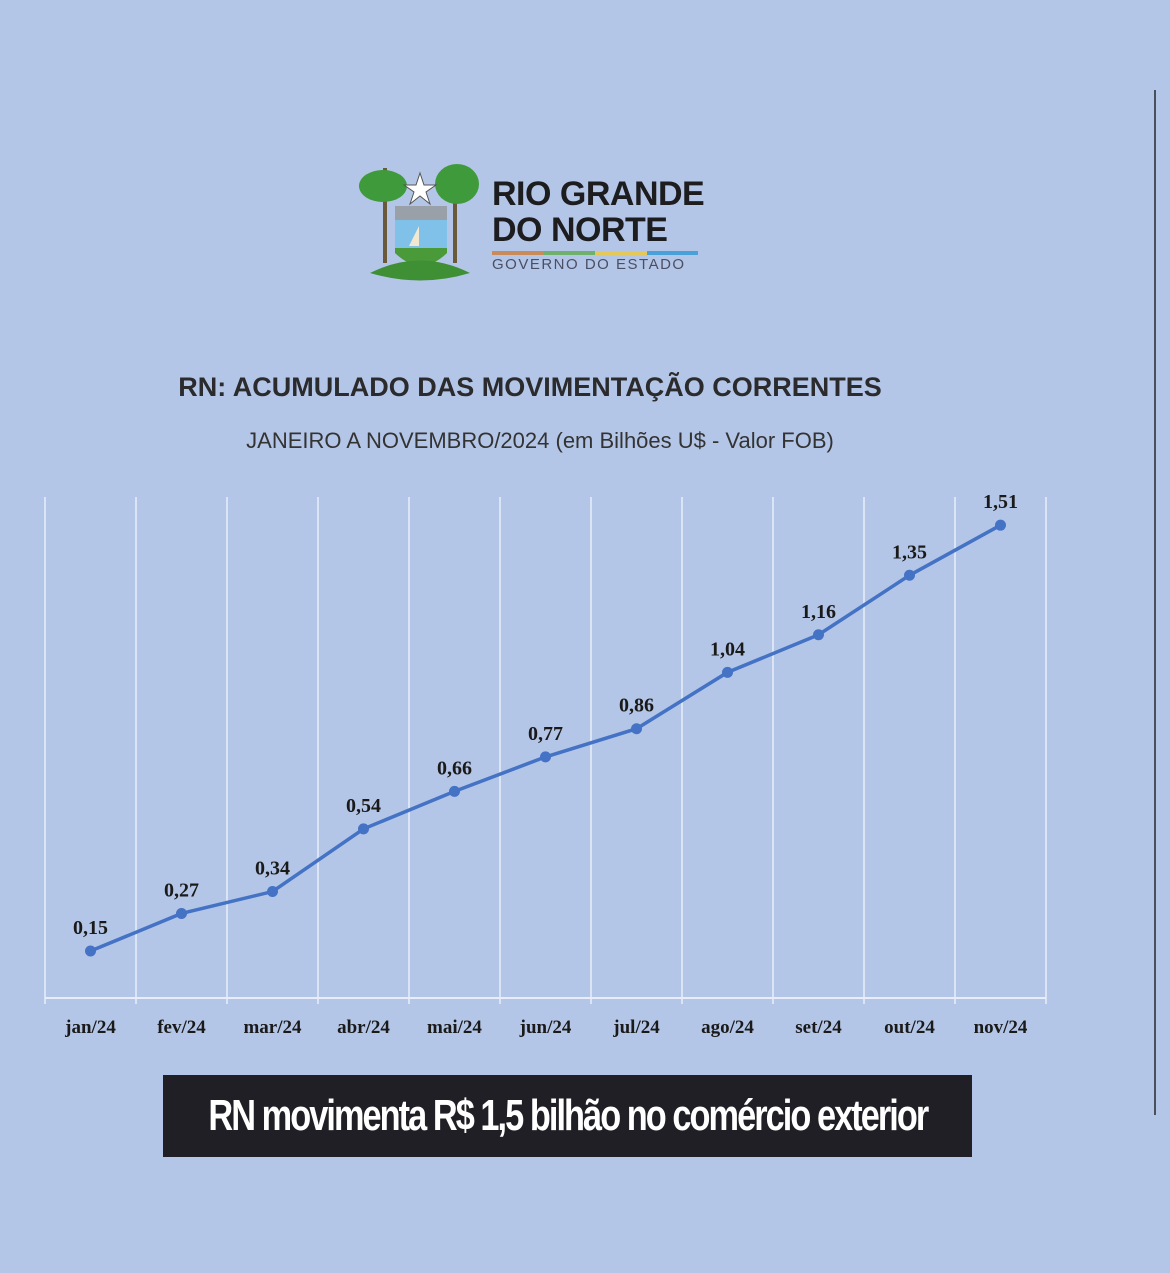 This screenshot has height=1273, width=1170. I want to click on x-tick-label: set/24, so click(818, 1027).